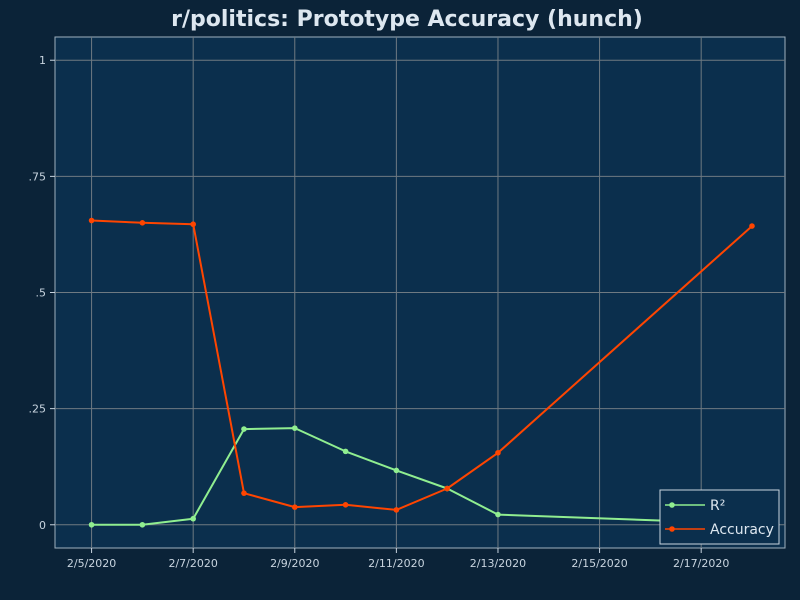 The height and width of the screenshot is (600, 800). Describe the element at coordinates (672, 529) in the screenshot. I see `legend-marker-accuracy` at that location.